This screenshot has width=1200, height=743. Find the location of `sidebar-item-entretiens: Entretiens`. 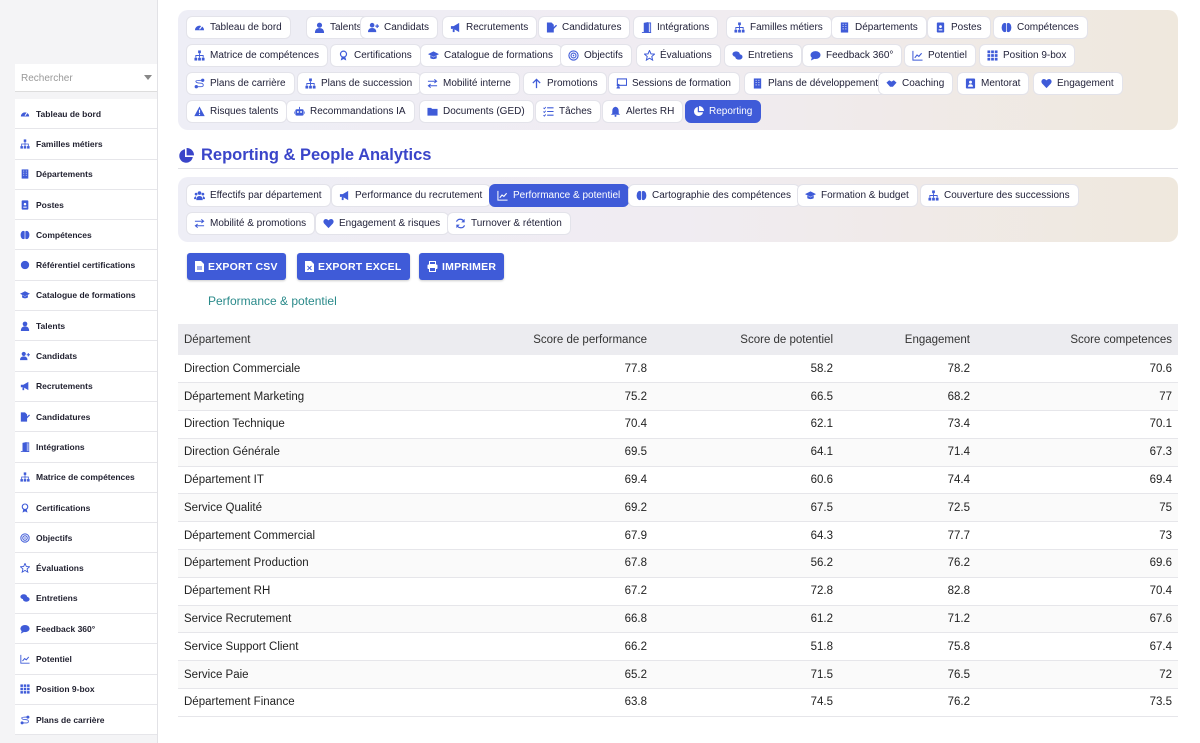

sidebar-item-entretiens: Entretiens is located at coordinates (86, 599).